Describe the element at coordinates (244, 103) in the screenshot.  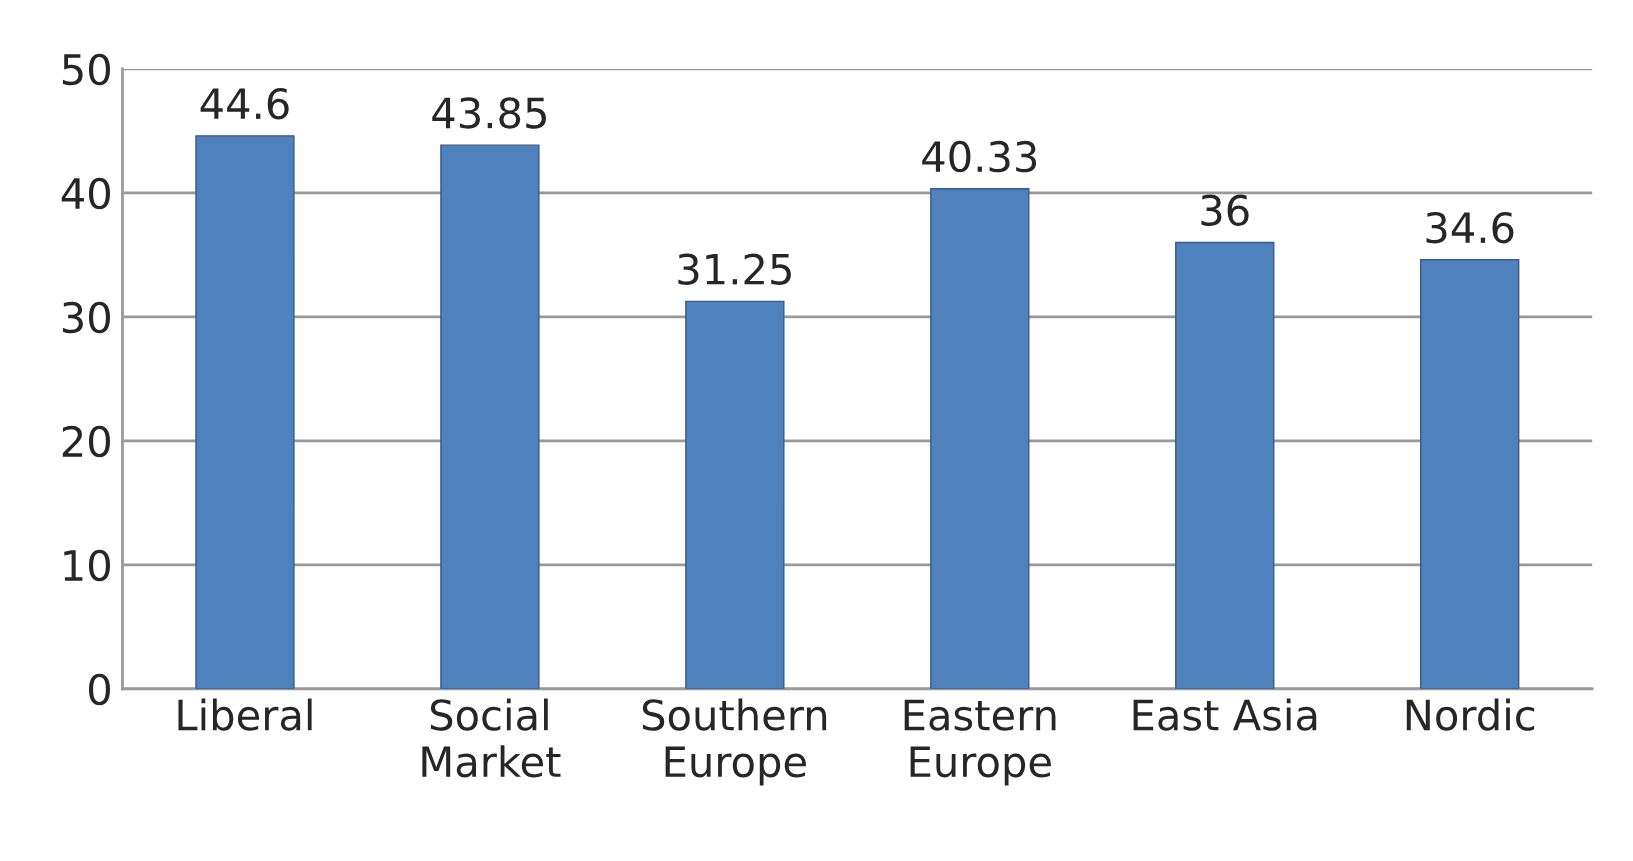
I see `data-label: 44.6` at that location.